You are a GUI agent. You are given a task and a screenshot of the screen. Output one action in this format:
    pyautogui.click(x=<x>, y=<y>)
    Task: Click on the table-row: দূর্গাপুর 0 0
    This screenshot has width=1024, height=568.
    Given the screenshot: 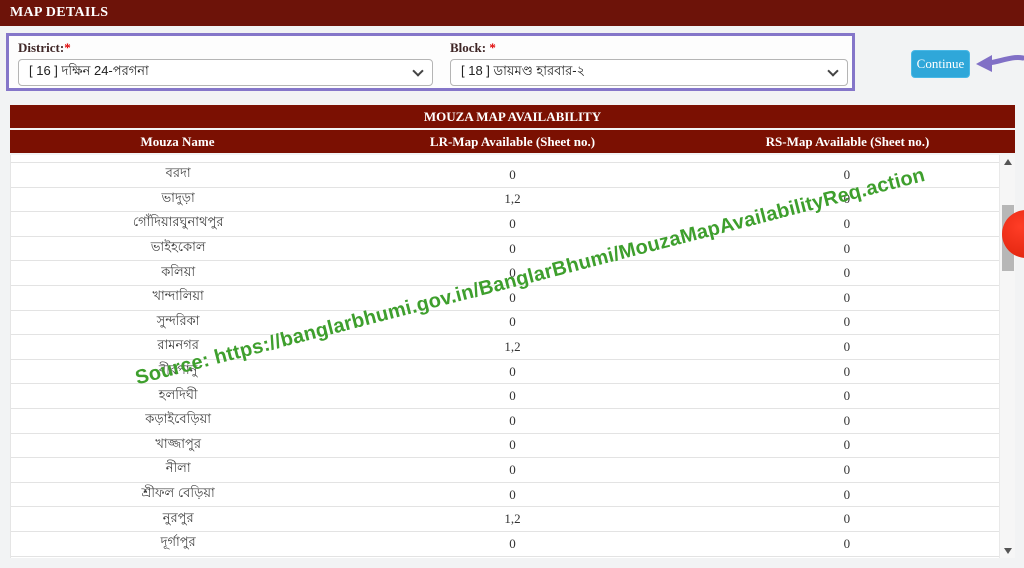 What is the action you would take?
    pyautogui.click(x=512, y=544)
    